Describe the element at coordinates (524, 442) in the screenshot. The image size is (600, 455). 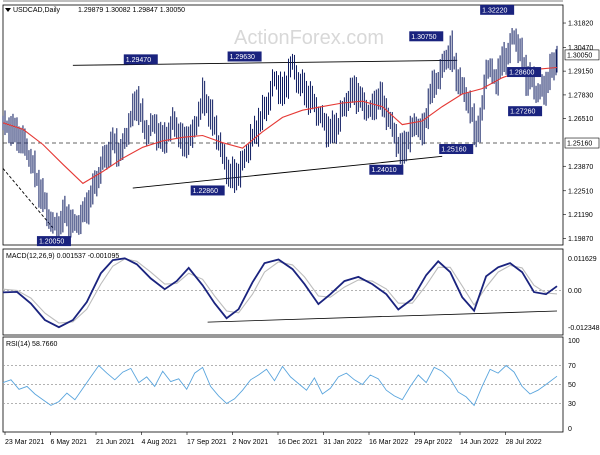
I see `x-axis-label: 28 Jul 2022` at that location.